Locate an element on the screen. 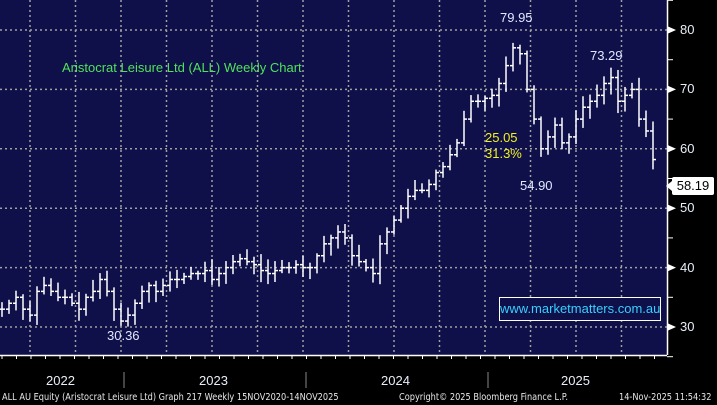 Image resolution: width=717 pixels, height=405 pixels. last-price-label: 58.19 is located at coordinates (693, 186).